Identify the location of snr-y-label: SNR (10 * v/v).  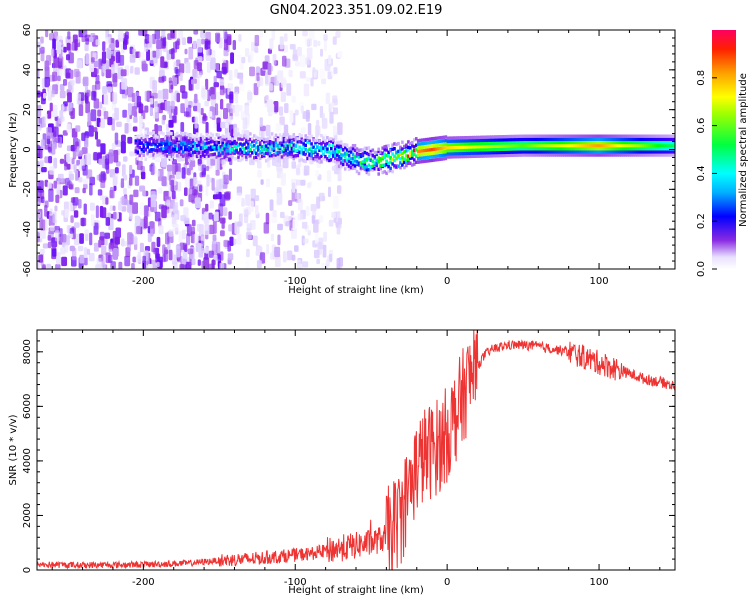
(13, 449).